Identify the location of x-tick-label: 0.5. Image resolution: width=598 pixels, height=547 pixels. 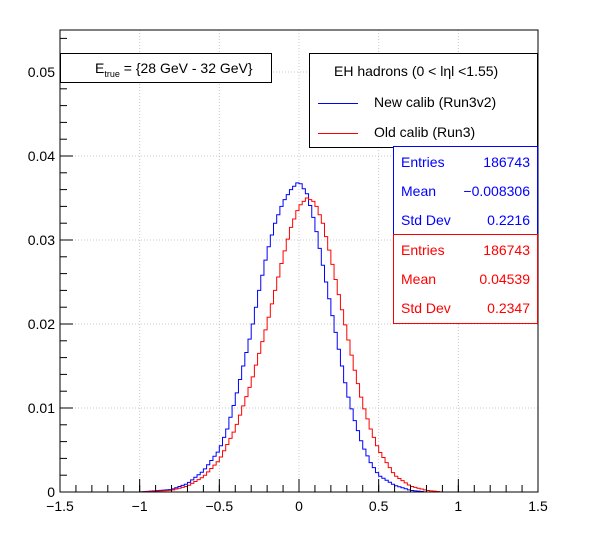
(379, 506).